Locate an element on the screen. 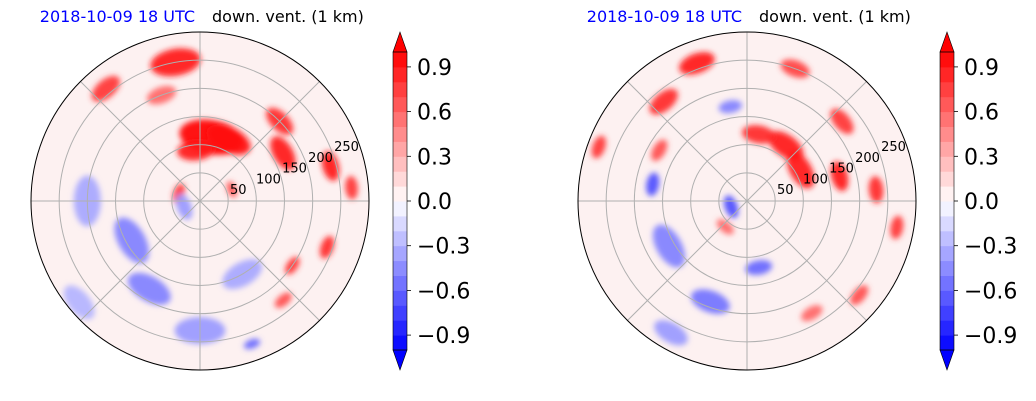 The image size is (1036, 401). radial-tick-label: 100 is located at coordinates (268, 179).